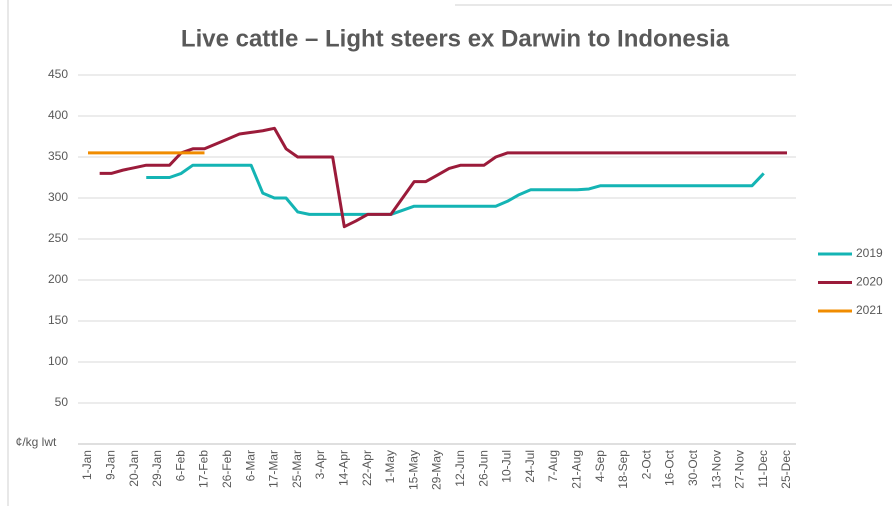 The width and height of the screenshot is (892, 506). I want to click on x-tick-label: 18-Sep, so click(623, 469).